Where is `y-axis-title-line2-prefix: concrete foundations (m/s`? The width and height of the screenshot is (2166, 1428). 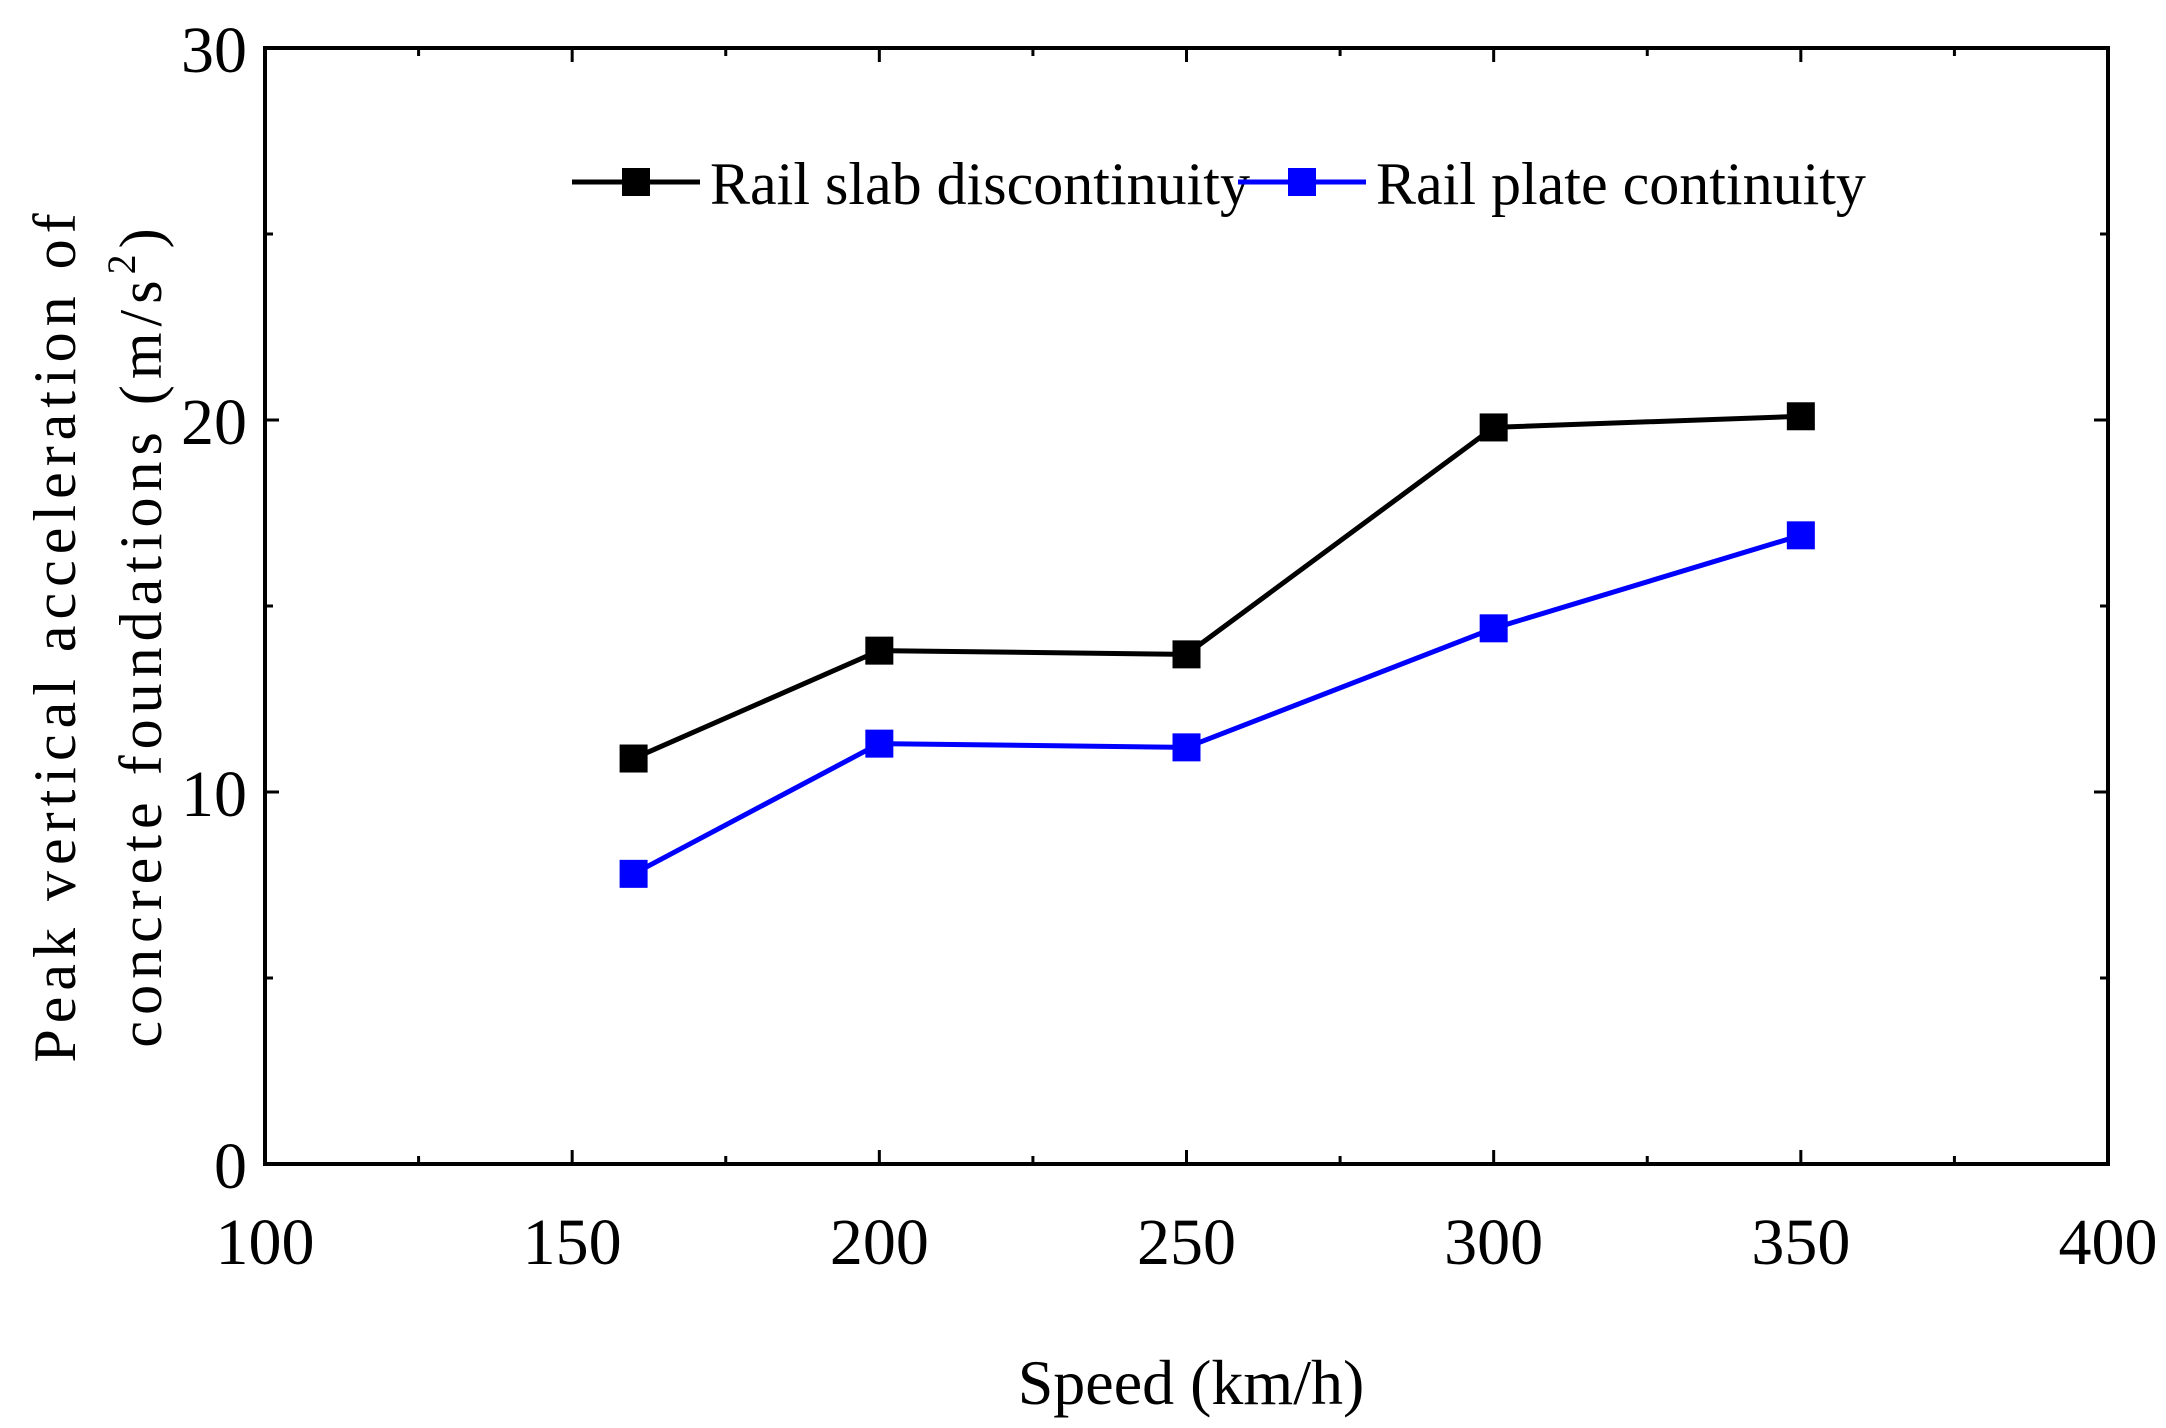 y-axis-title-line2-prefix: concrete foundations (m/s is located at coordinates (141, 660).